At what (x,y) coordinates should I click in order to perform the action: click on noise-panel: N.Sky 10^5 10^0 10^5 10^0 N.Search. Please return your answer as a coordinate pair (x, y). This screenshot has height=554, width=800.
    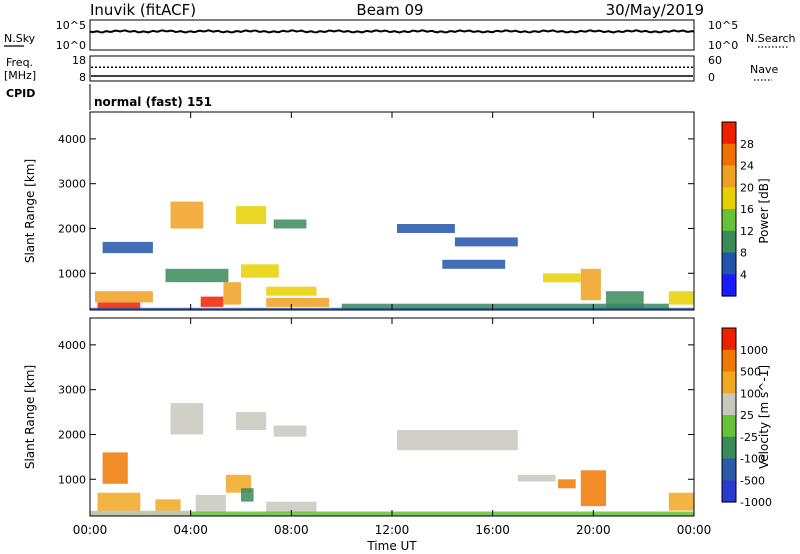
    Looking at the image, I should click on (400, 35).